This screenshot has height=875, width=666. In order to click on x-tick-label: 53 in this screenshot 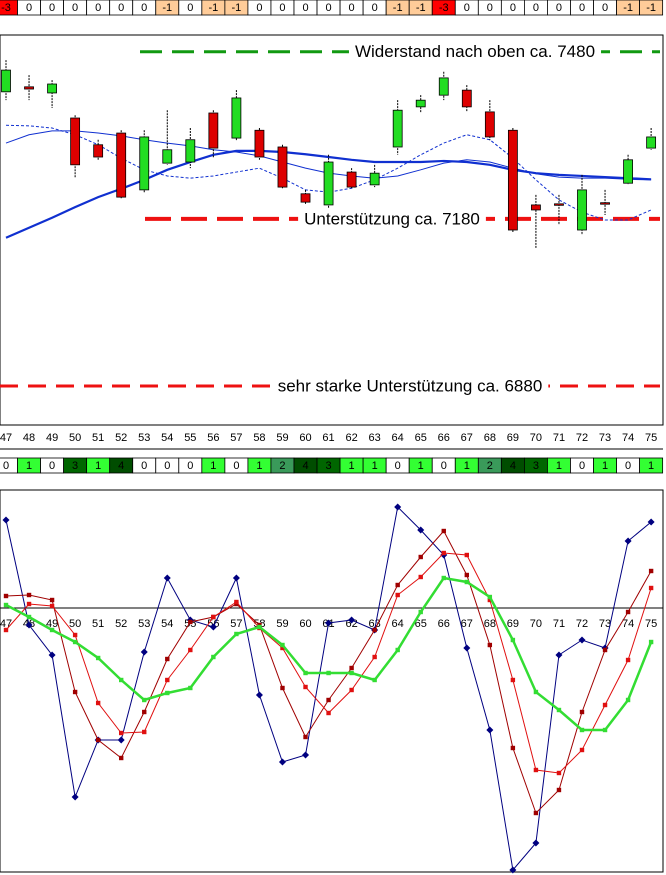, I will do `click(144, 624)`.